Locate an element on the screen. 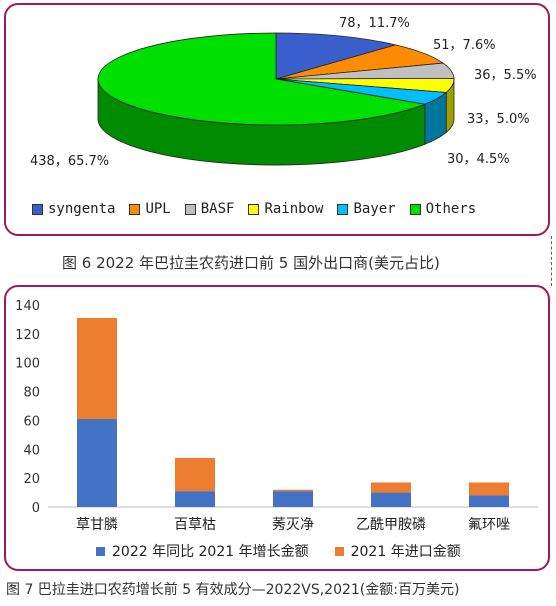 This screenshot has width=556, height=606. y-tick-label: 40 is located at coordinates (31, 450).